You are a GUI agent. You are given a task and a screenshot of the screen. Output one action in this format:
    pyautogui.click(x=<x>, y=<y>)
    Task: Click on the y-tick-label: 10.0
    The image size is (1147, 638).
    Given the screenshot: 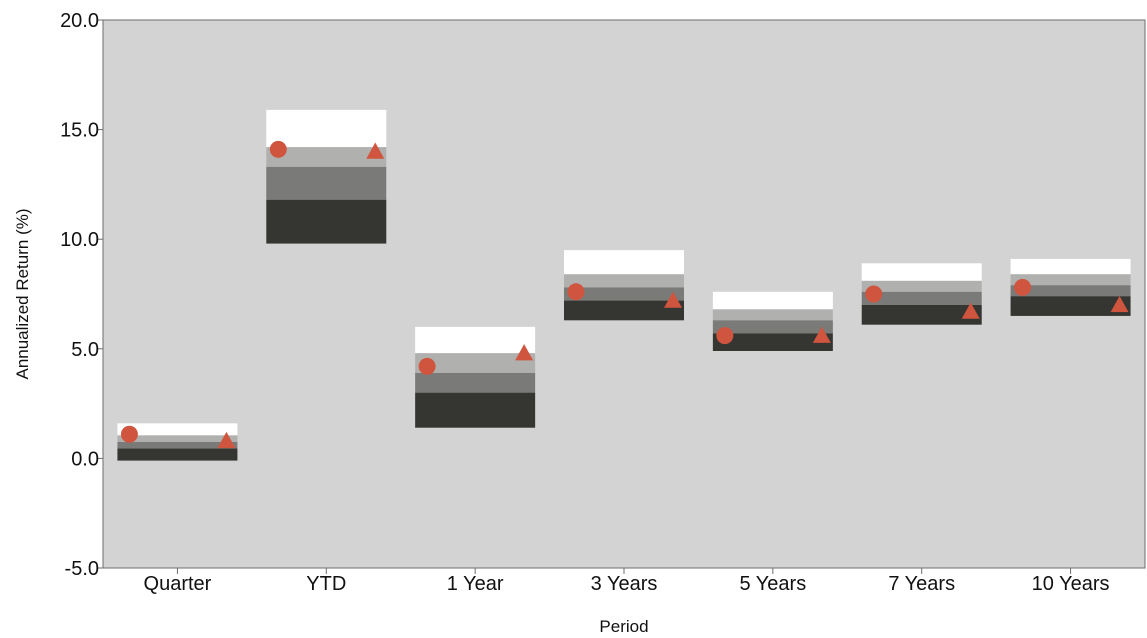 What is the action you would take?
    pyautogui.click(x=79, y=240)
    